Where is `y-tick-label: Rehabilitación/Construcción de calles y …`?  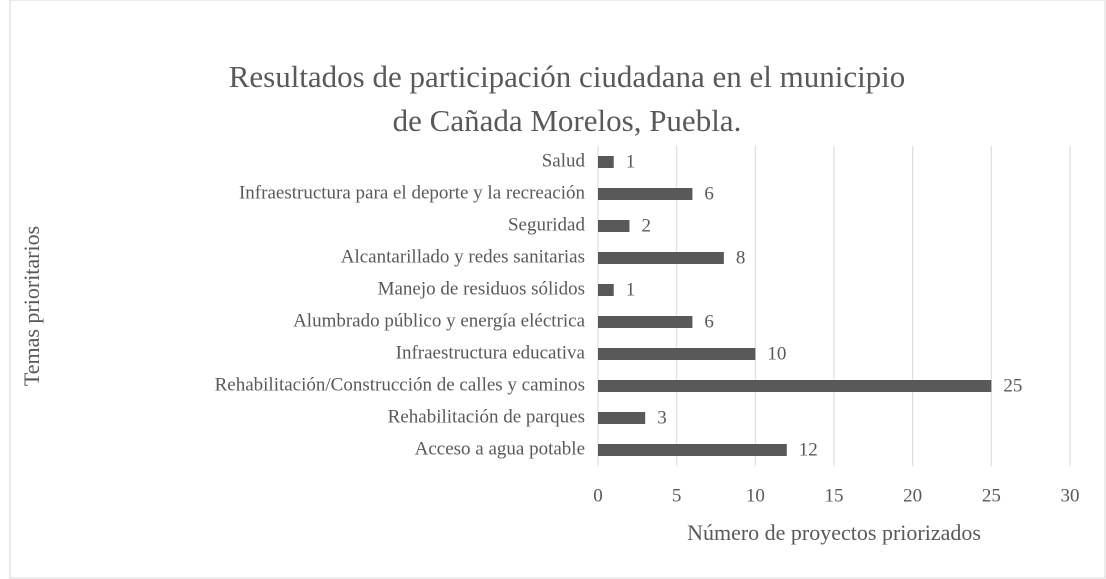
y-tick-label: Rehabilitación/Construcción de calles y … is located at coordinates (400, 384).